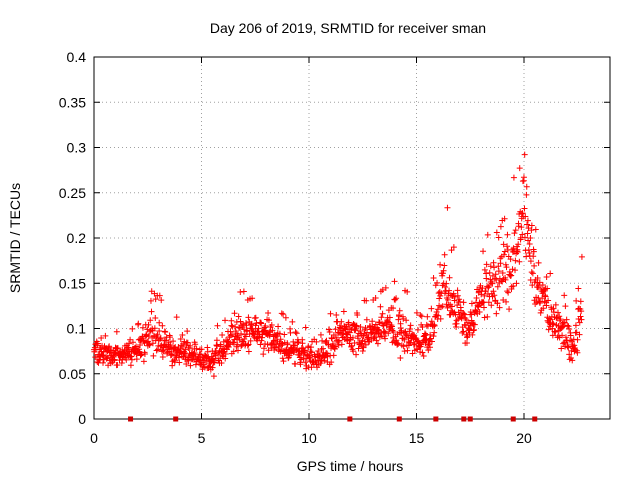 The image size is (640, 480). Describe the element at coordinates (82, 419) in the screenshot. I see `y-tick-label: 0` at that location.